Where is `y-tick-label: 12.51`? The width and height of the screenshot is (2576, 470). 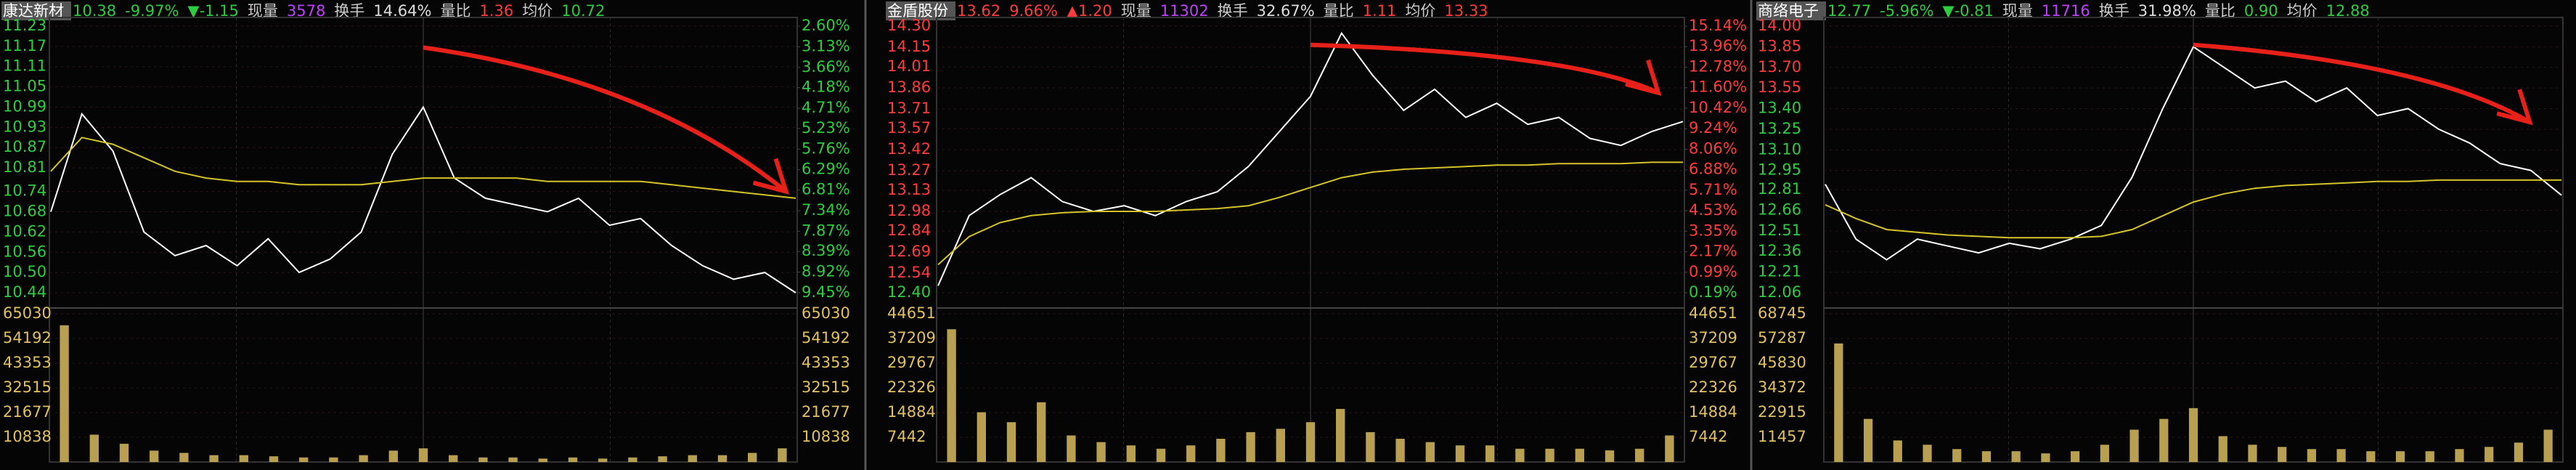 y-tick-label: 12.51 is located at coordinates (1779, 231).